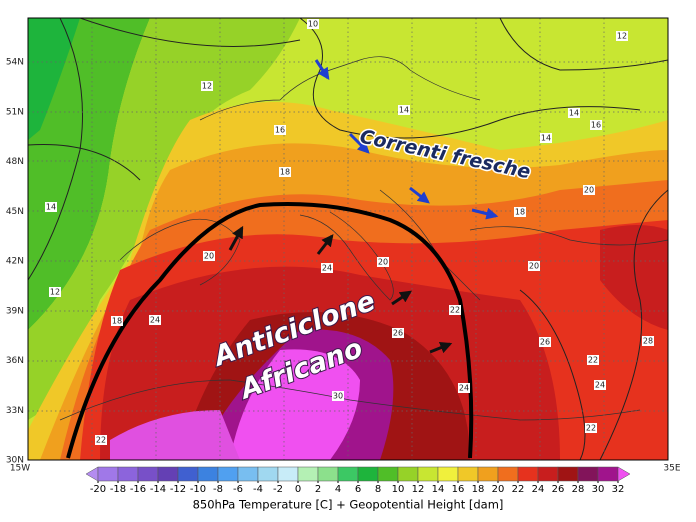  I want to click on contour-label: 28, so click(648, 341).